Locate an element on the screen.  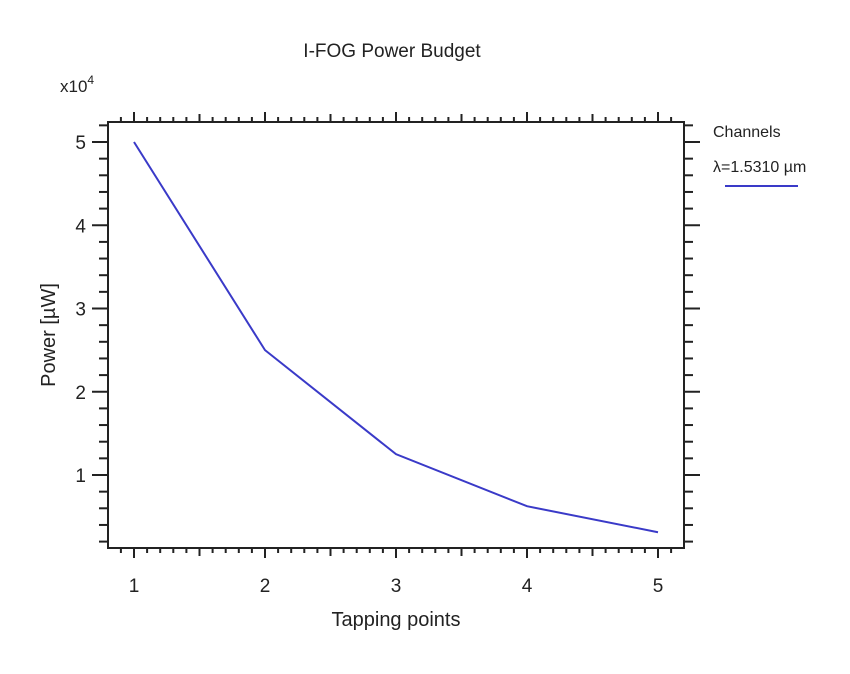
legend-item-label: λ=1.5310 µm is located at coordinates (759, 167).